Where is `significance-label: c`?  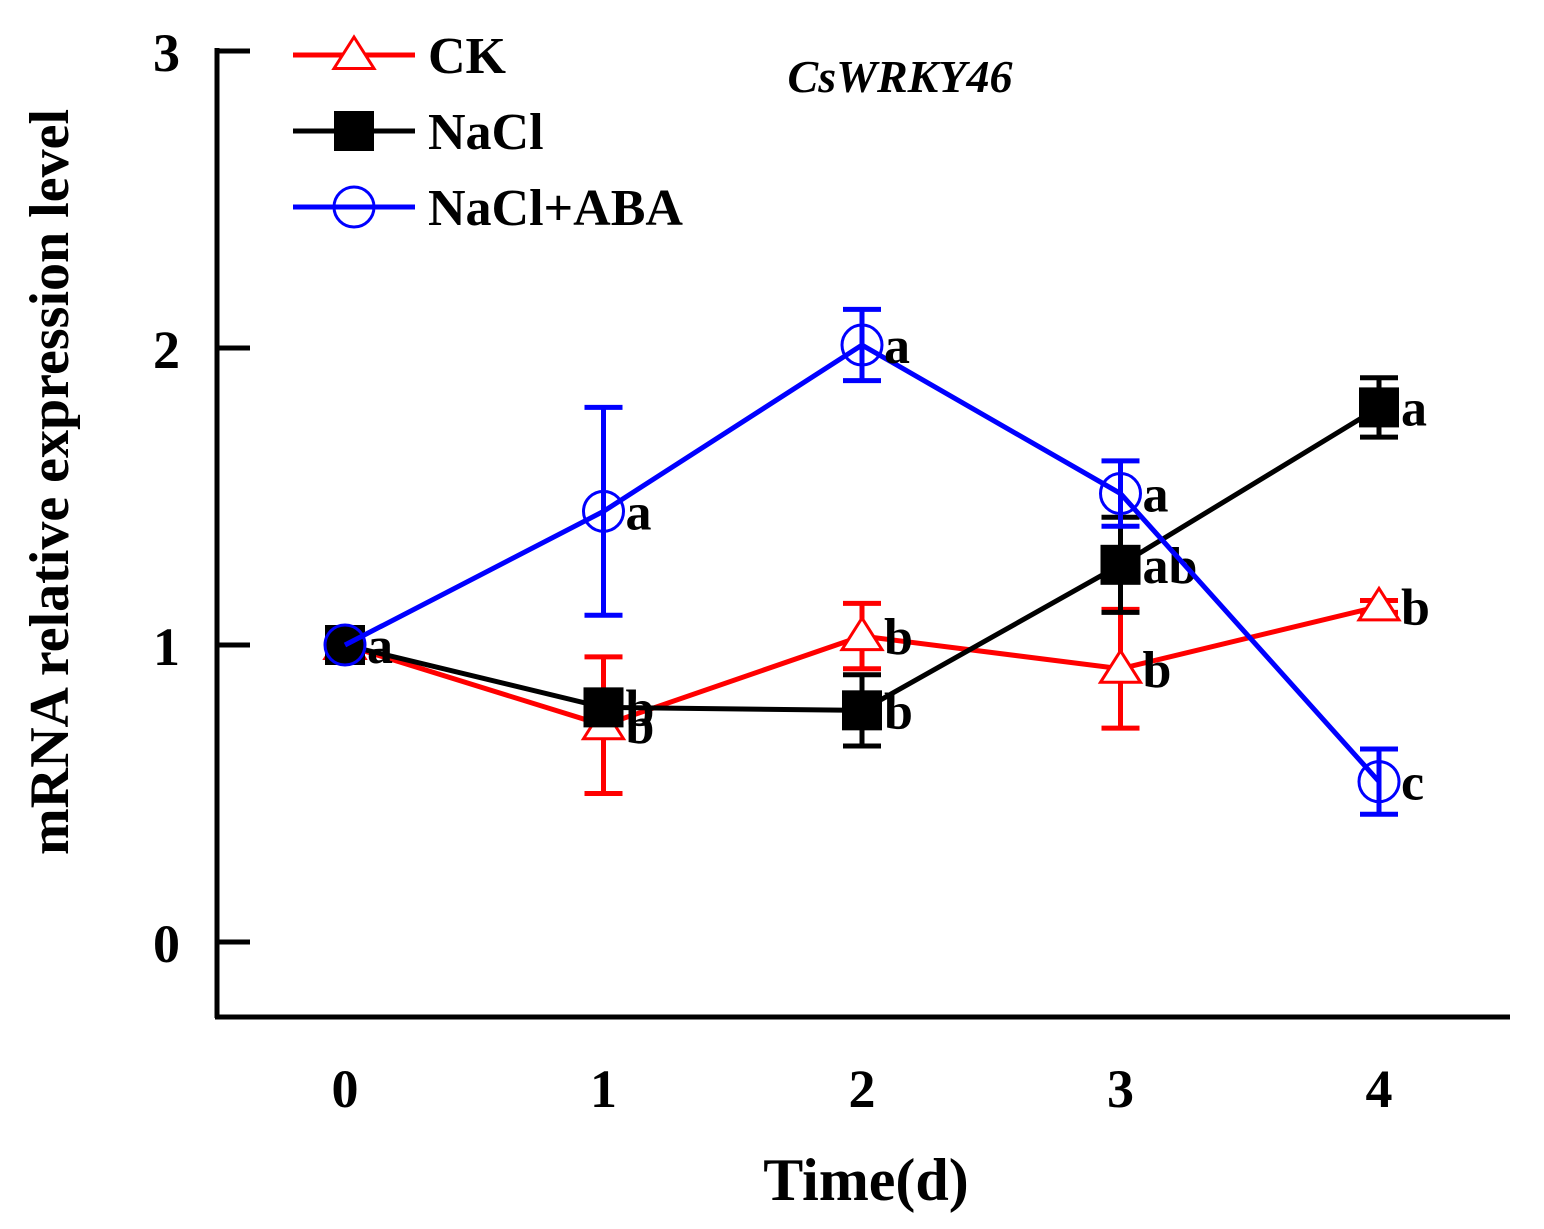
significance-label: c is located at coordinates (1412, 783).